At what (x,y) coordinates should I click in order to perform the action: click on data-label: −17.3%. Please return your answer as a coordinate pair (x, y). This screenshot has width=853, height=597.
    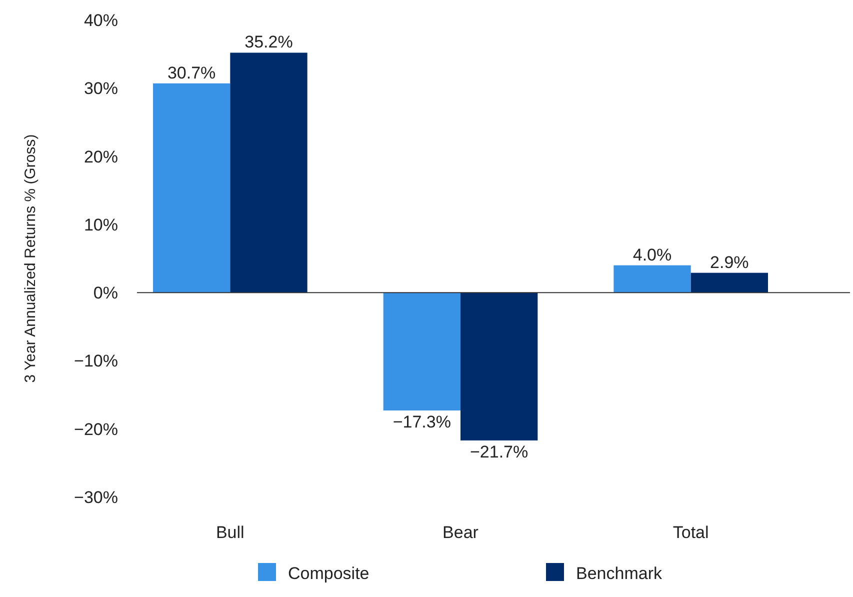
    Looking at the image, I should click on (421, 422).